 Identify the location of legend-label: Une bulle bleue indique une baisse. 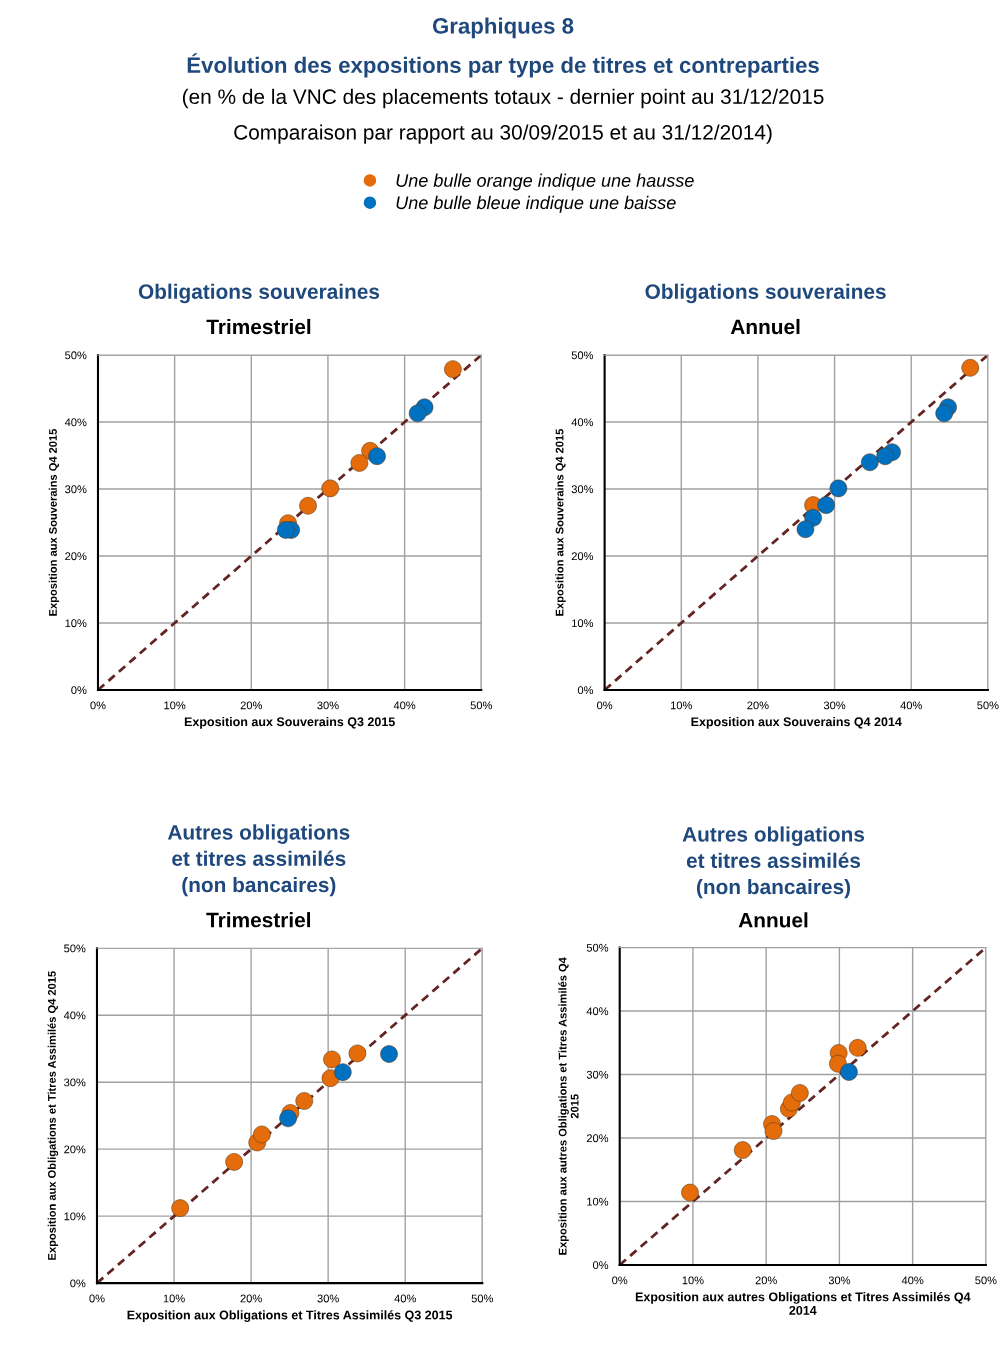
(536, 204).